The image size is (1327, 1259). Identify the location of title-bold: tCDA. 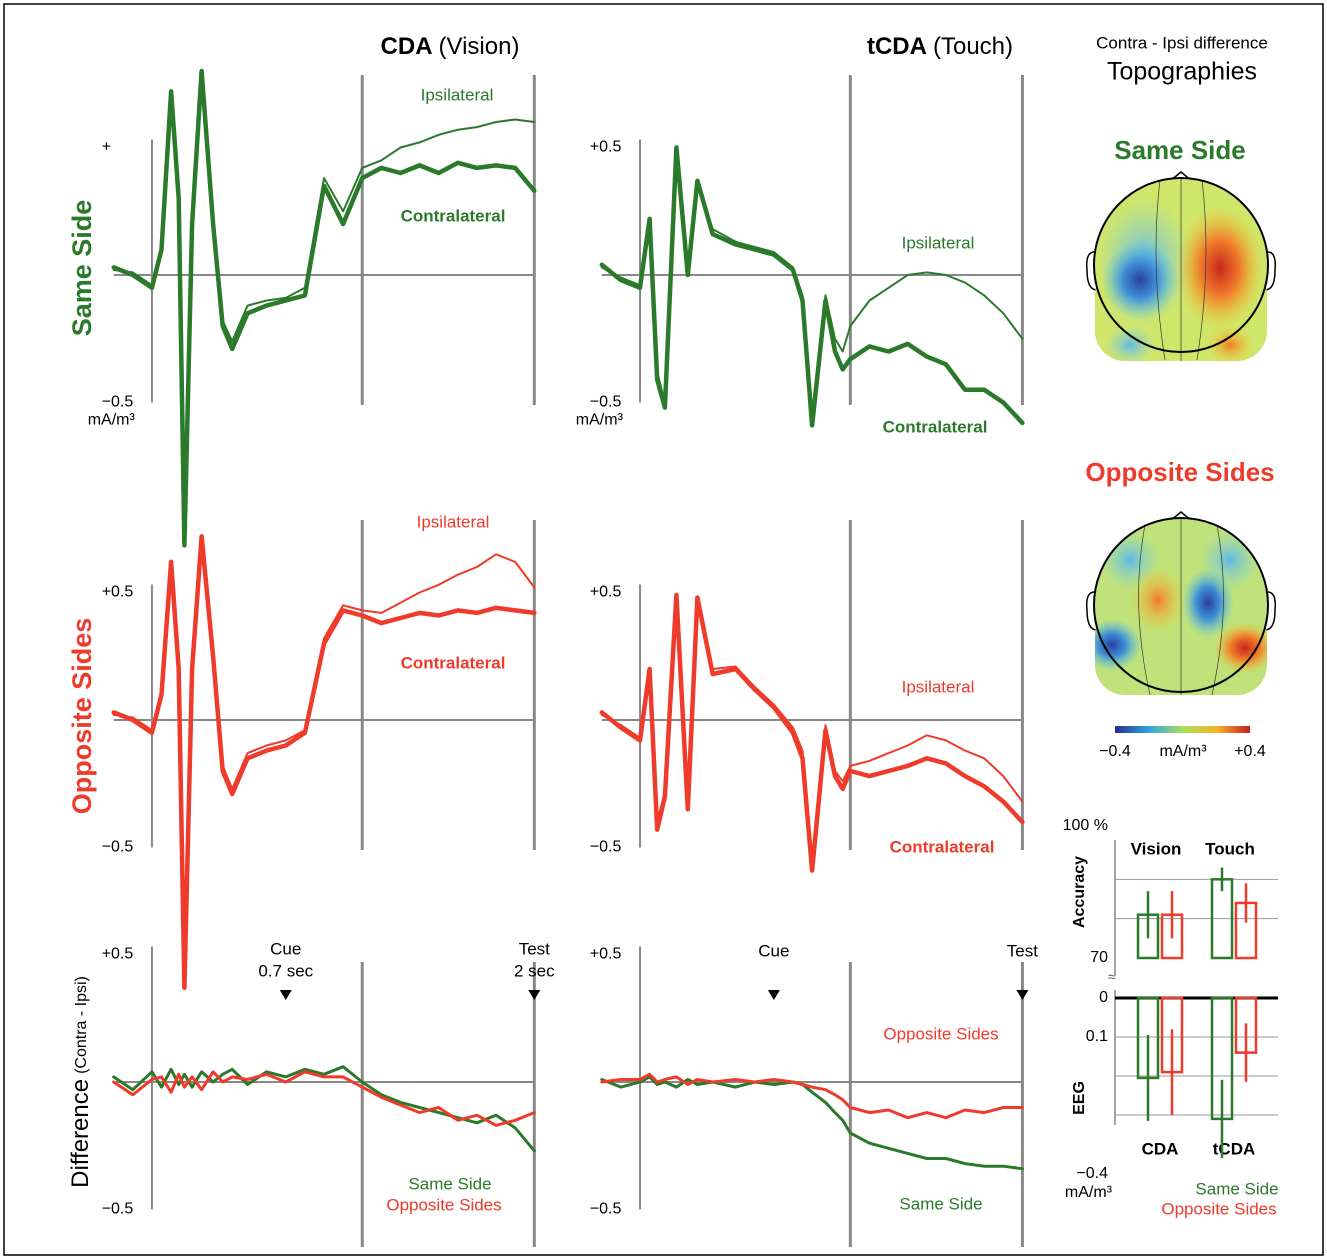
(897, 46).